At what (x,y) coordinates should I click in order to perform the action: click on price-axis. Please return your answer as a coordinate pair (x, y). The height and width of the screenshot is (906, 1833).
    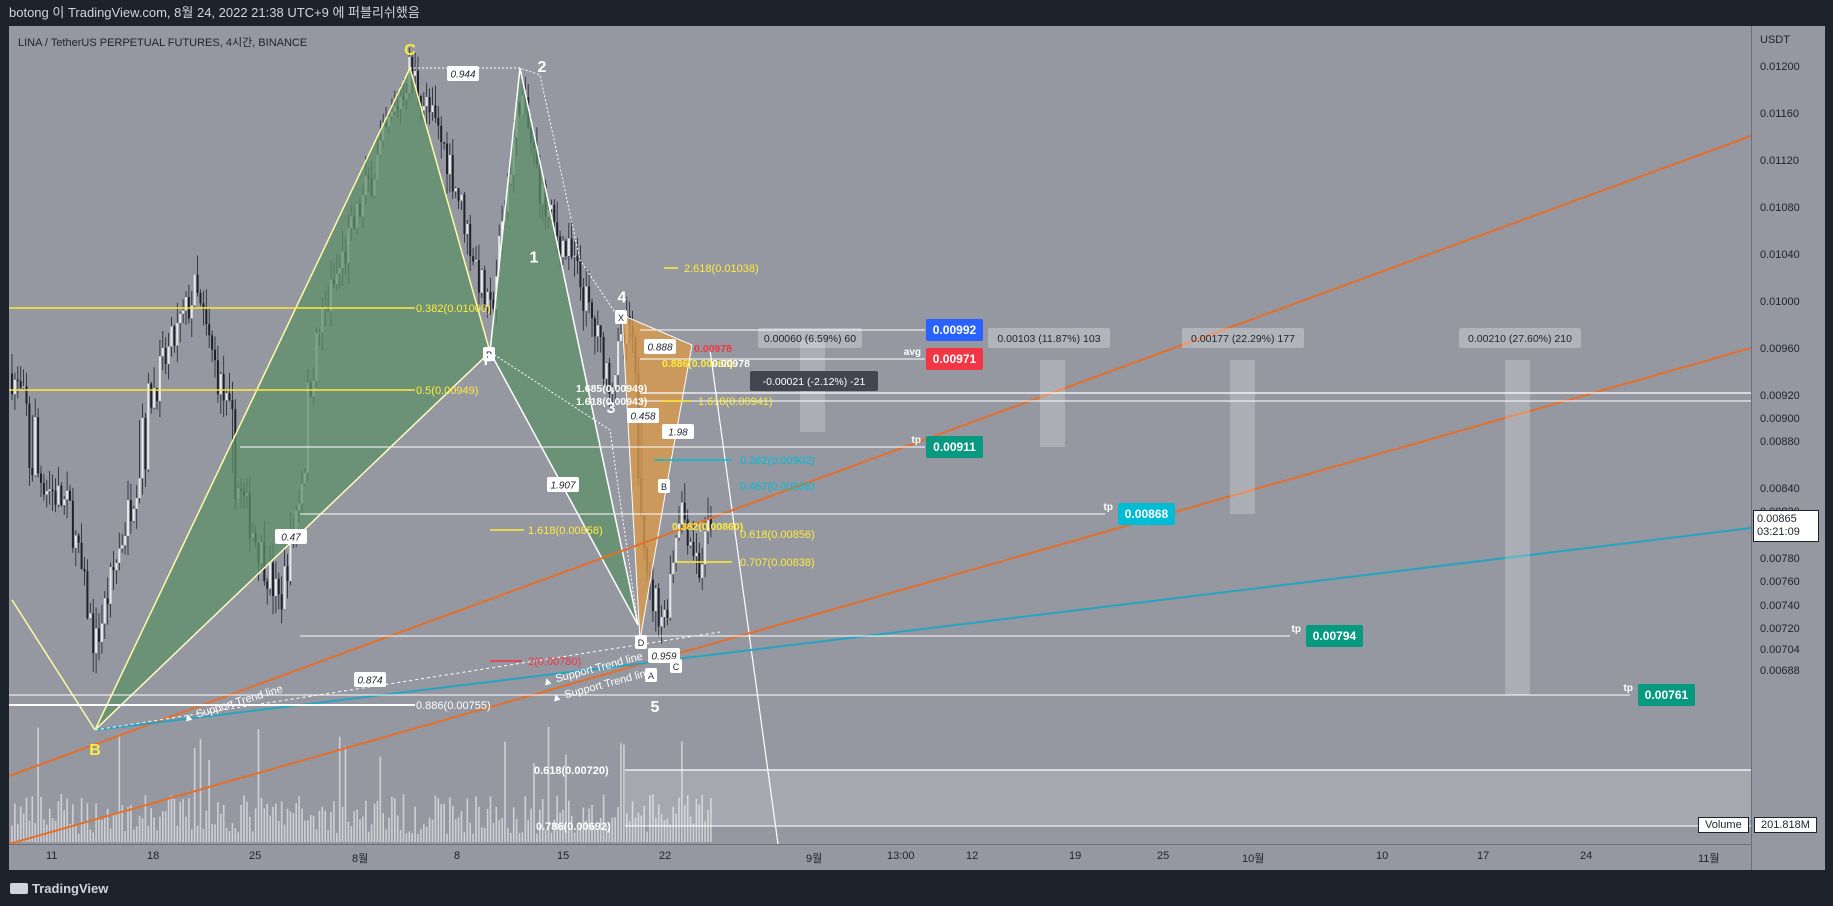
    Looking at the image, I should click on (1788, 448).